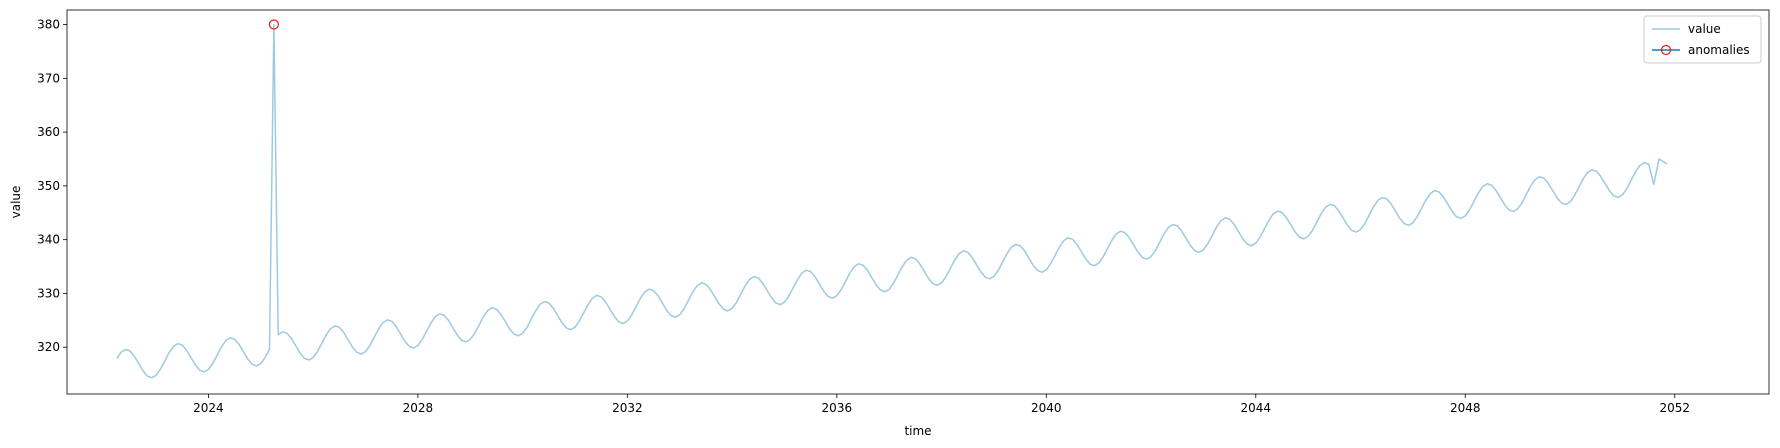  What do you see at coordinates (16, 202) in the screenshot?
I see `y-axis-label: value` at bounding box center [16, 202].